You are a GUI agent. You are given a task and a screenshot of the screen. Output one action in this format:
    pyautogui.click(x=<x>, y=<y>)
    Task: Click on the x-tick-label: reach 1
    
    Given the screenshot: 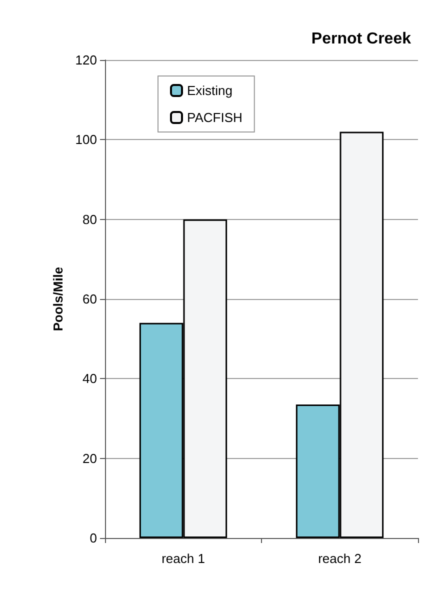 What is the action you would take?
    pyautogui.click(x=183, y=558)
    